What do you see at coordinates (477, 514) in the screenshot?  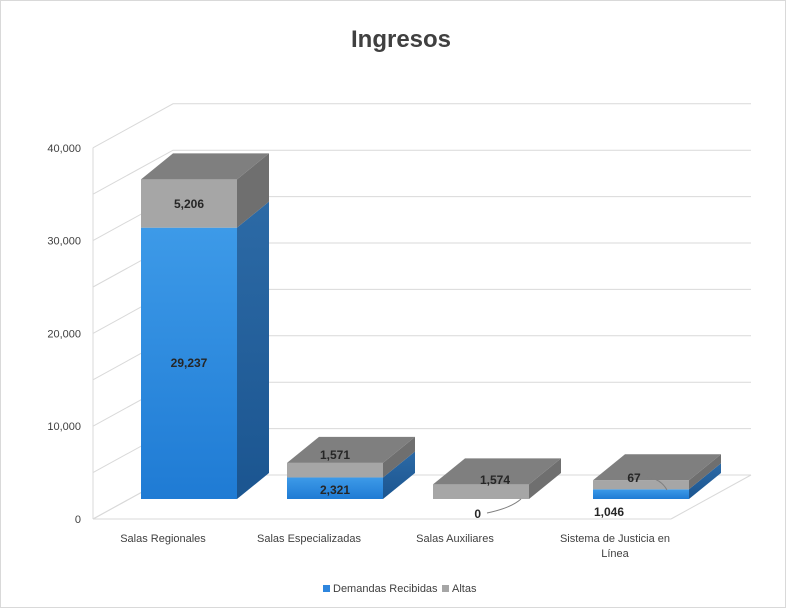 I see `data-label-demandas: 0` at bounding box center [477, 514].